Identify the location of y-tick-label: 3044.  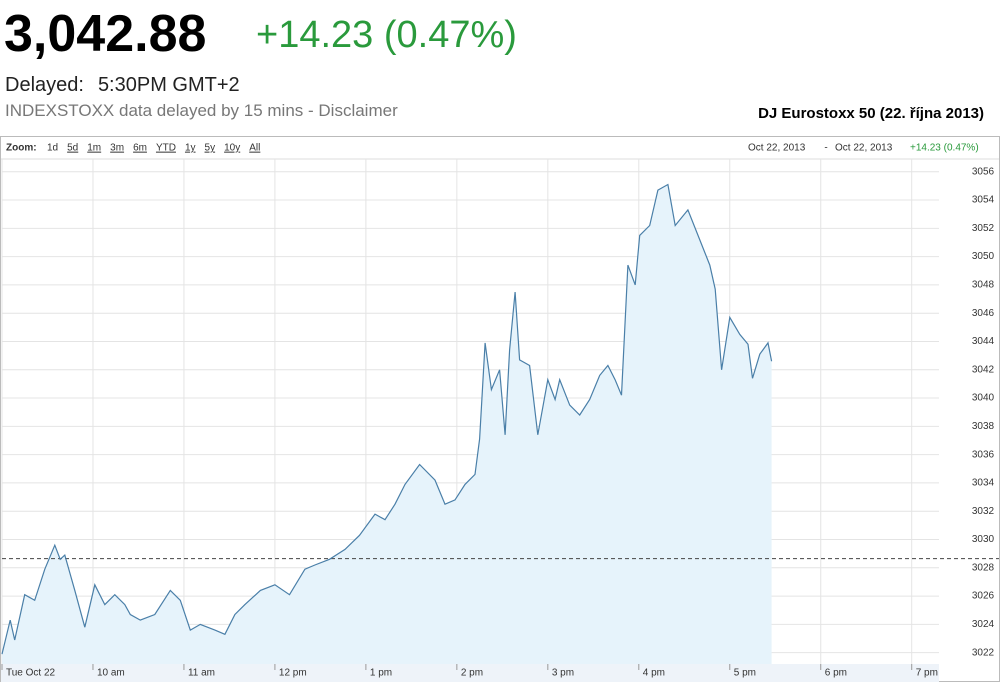
(983, 341).